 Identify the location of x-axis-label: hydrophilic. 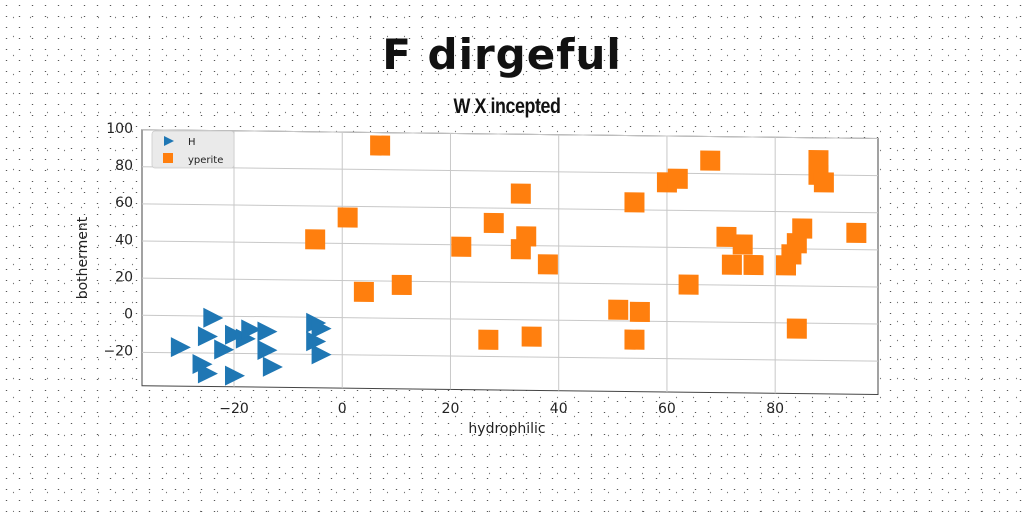
(506, 429).